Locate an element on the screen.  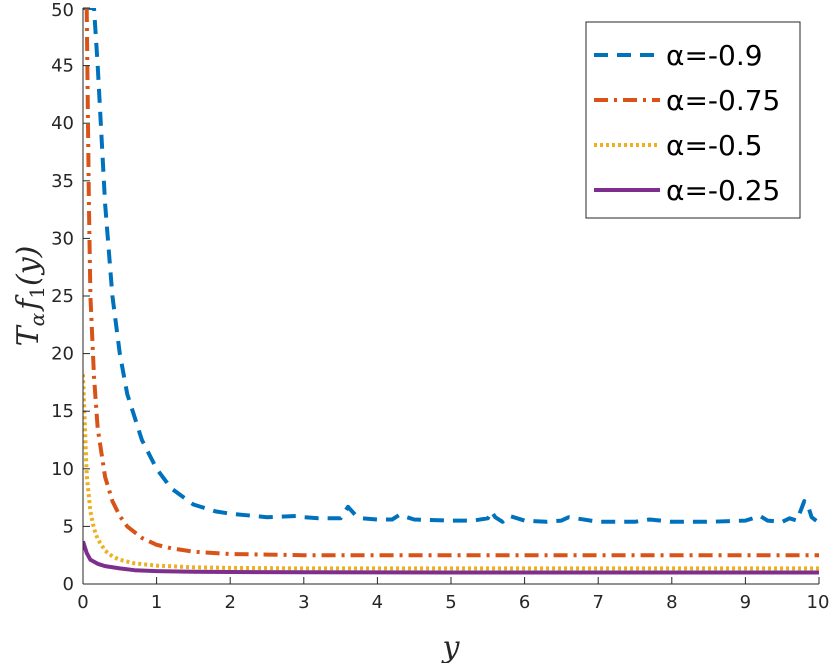
y-axis-label-main: T is located at coordinates (28, 335).